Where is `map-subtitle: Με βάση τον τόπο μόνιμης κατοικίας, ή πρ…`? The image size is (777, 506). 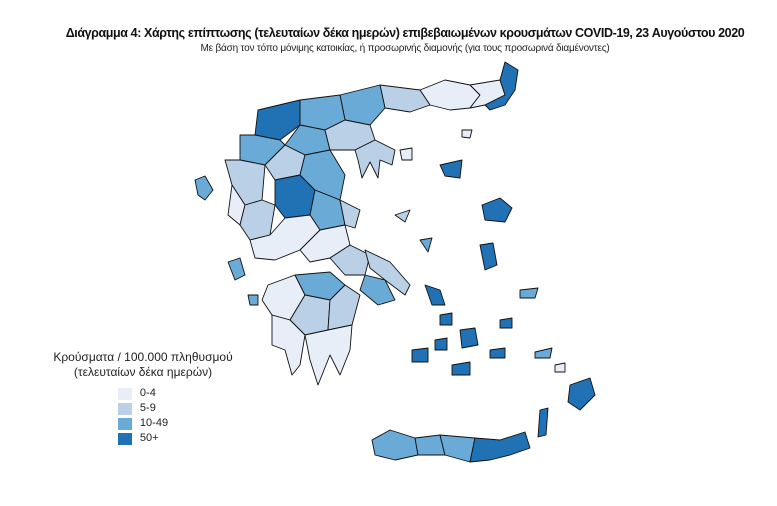
map-subtitle: Με βάση τον τόπο μόνιμης κατοικίας, ή πρ… is located at coordinates (405, 48).